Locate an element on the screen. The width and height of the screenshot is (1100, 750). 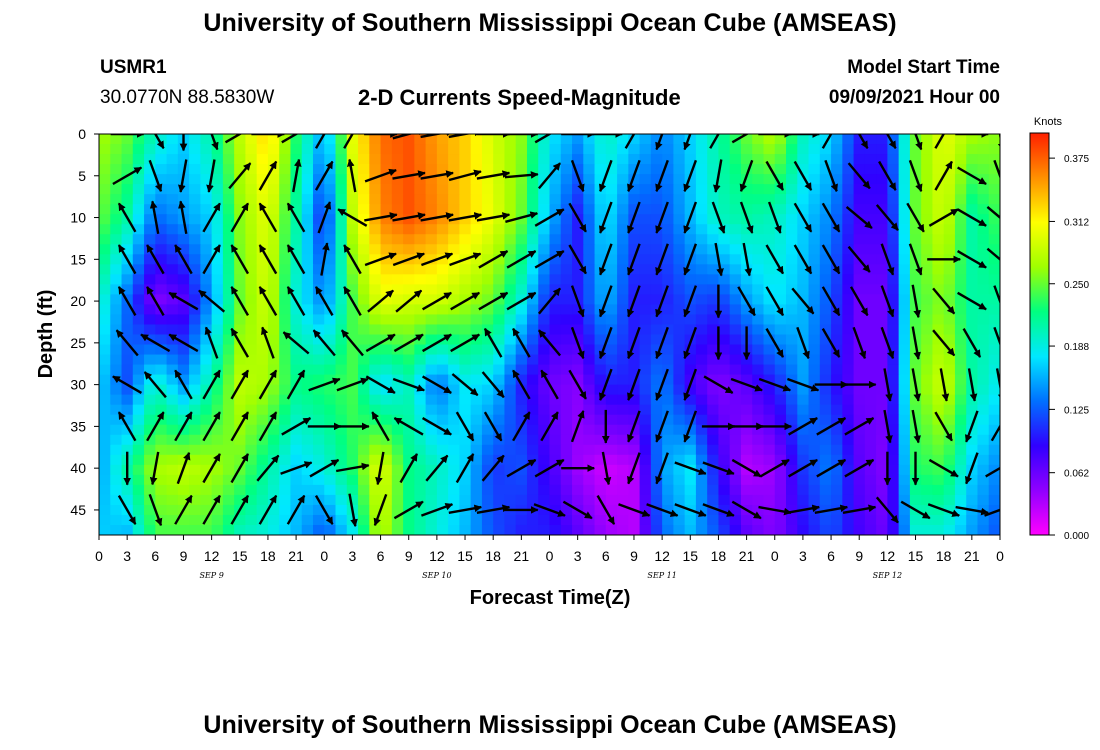
x-tick-label: 18 is located at coordinates (719, 556).